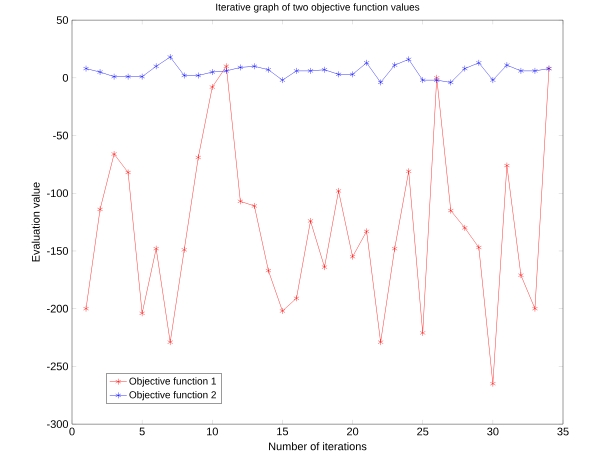 The height and width of the screenshot is (466, 590). I want to click on chart-title: Iterative graph of two objective function values, so click(318, 8).